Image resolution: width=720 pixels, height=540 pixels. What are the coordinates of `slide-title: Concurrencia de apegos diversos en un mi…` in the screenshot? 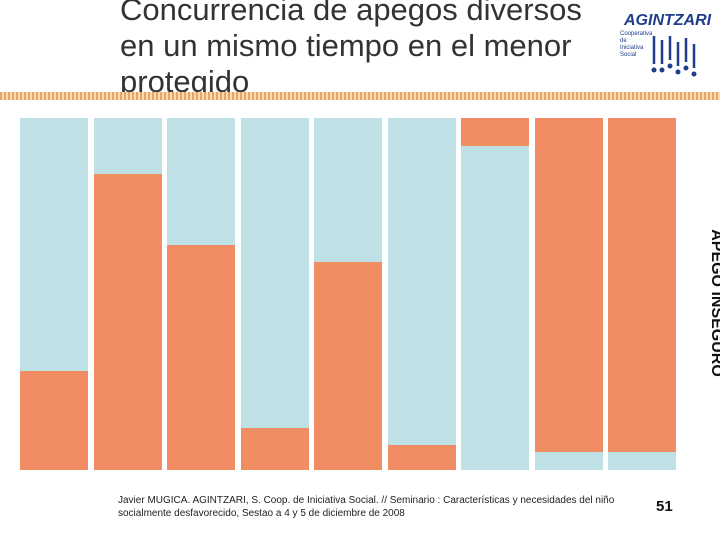 It's located at (351, 49).